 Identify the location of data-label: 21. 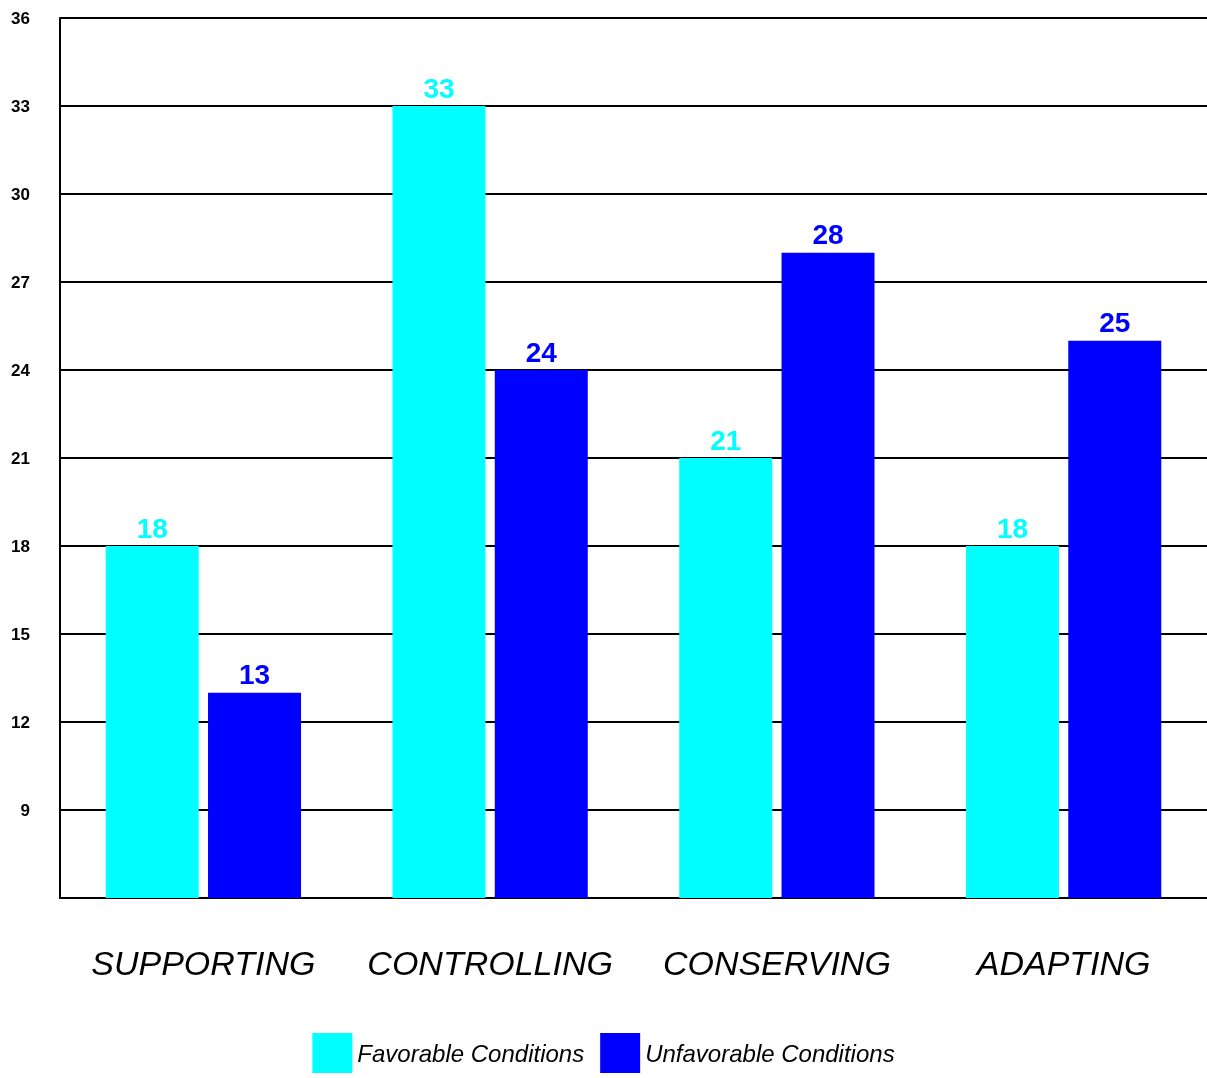
(726, 440).